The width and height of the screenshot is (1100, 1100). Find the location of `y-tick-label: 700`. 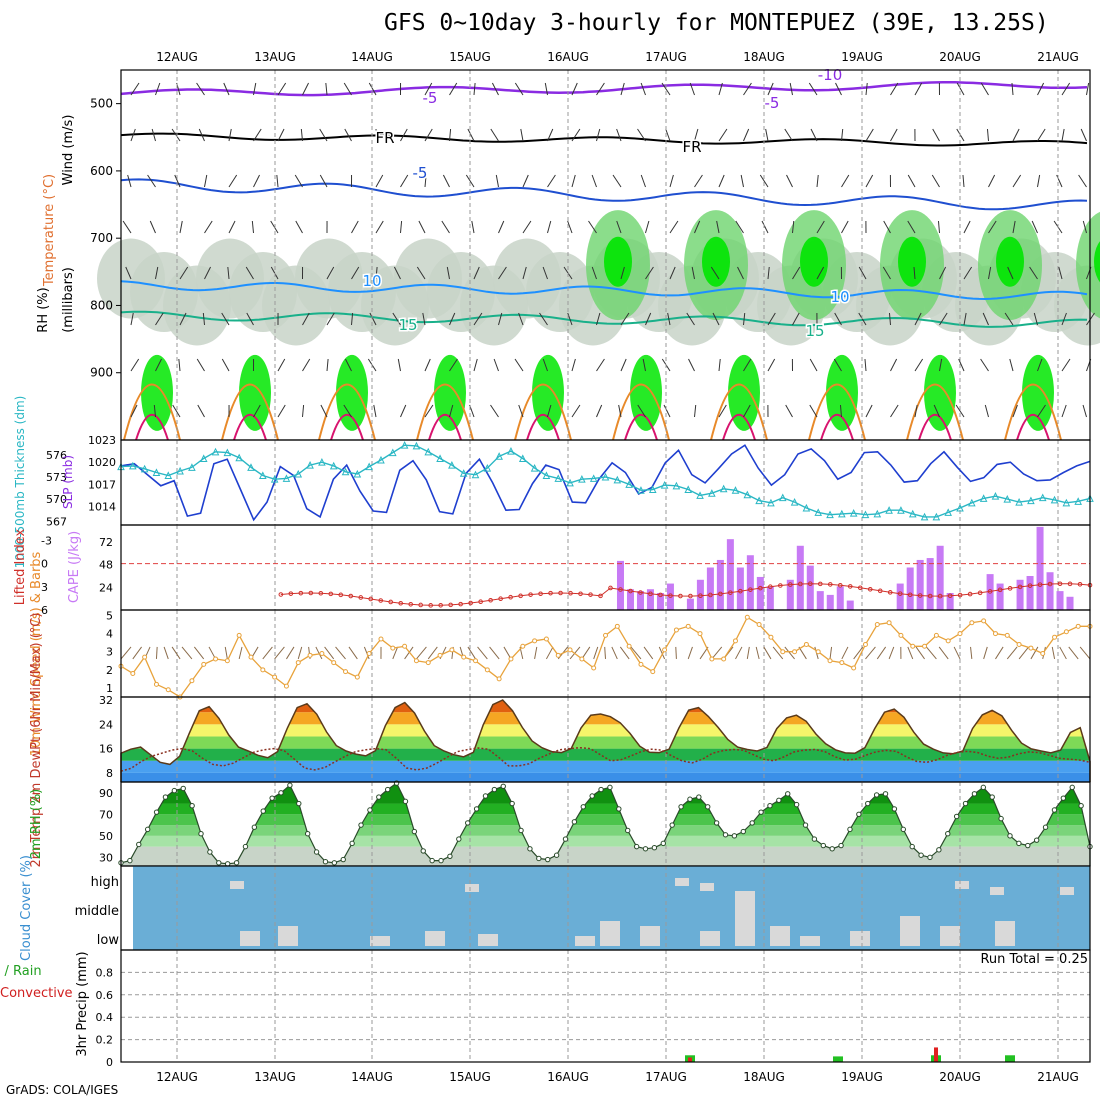

y-tick-label: 700 is located at coordinates (101, 238).